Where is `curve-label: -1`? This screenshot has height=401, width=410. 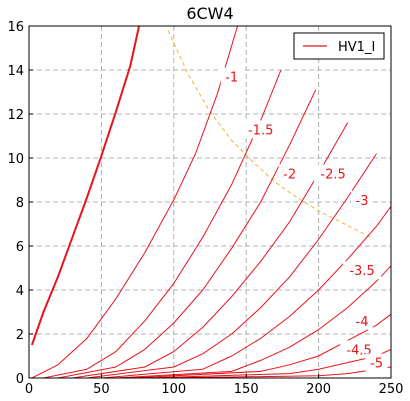 curve-label: -1 is located at coordinates (231, 78).